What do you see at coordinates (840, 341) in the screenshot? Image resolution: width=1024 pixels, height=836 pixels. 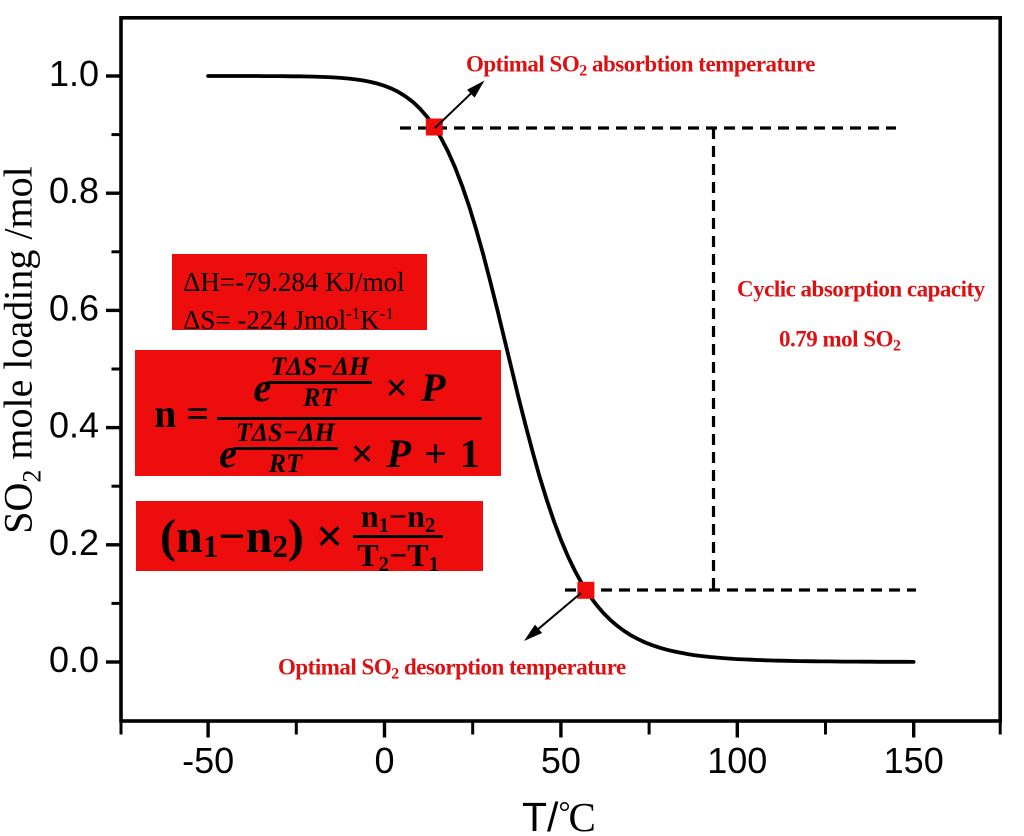 I see `svg-text: 0.79 mol SO2` at bounding box center [840, 341].